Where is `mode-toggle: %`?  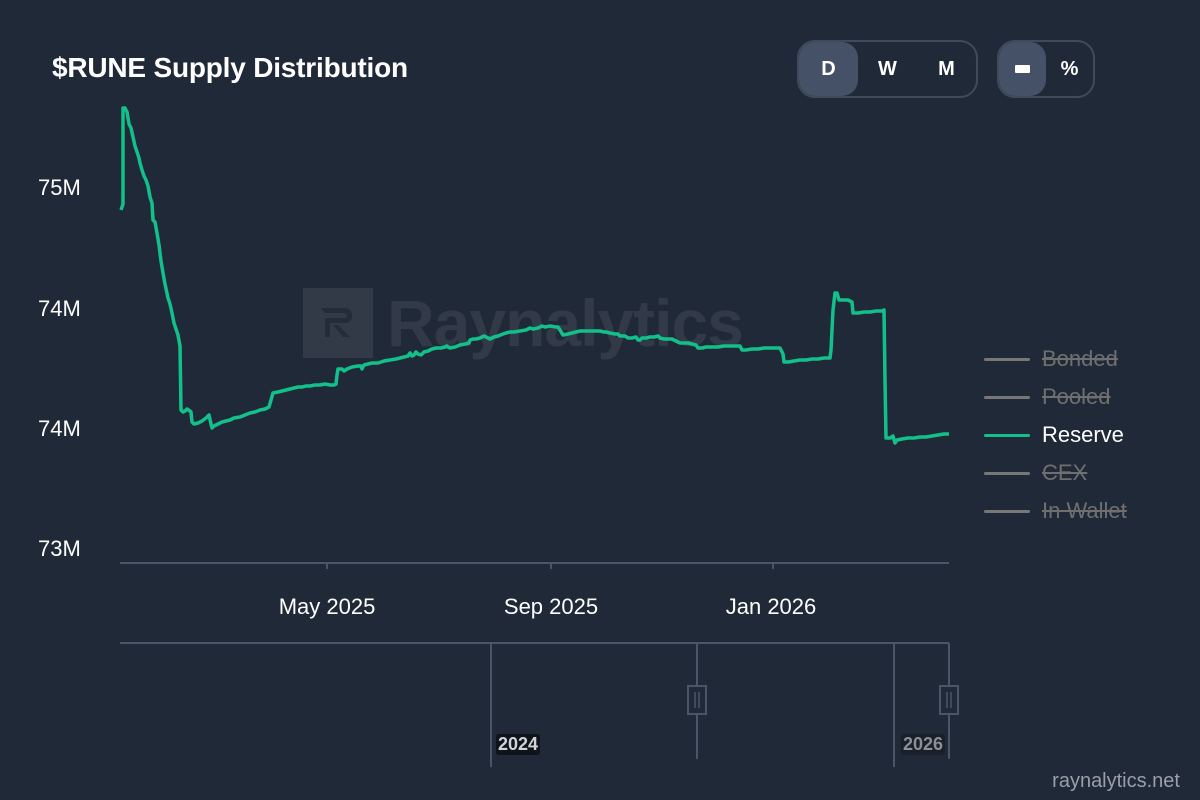
mode-toggle: % is located at coordinates (1046, 69).